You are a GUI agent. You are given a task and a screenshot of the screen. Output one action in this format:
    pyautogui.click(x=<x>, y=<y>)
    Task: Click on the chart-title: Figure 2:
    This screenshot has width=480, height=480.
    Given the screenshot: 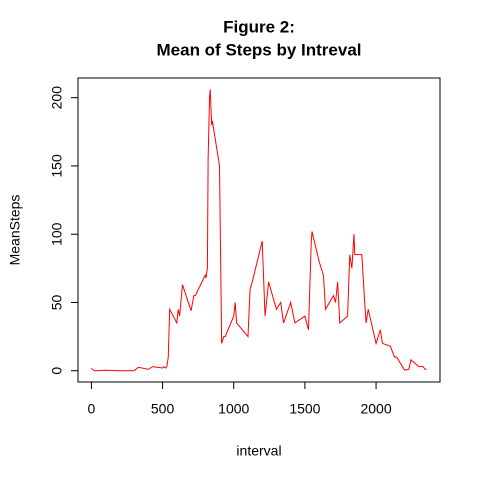 What is the action you would take?
    pyautogui.click(x=259, y=26)
    